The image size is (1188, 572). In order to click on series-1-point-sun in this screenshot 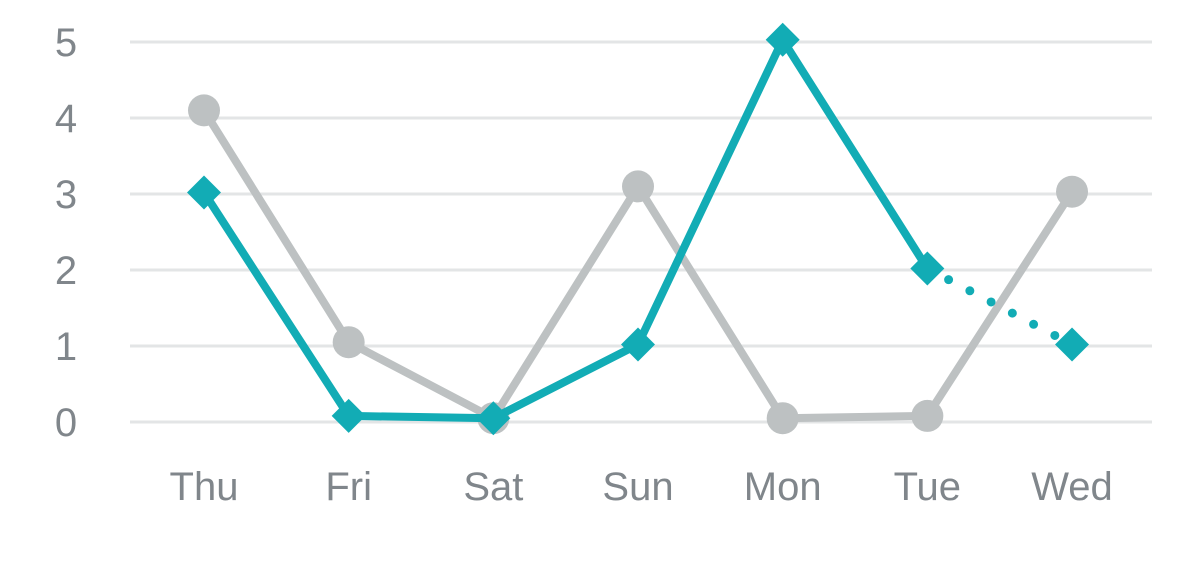, I will do `click(638, 186)`.